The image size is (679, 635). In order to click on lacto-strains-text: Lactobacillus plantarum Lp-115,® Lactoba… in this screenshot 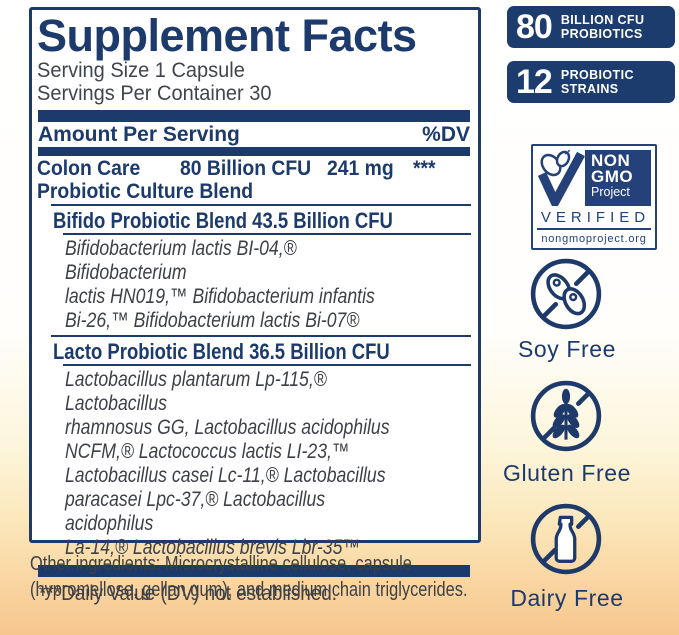, I will do `click(227, 463)`.